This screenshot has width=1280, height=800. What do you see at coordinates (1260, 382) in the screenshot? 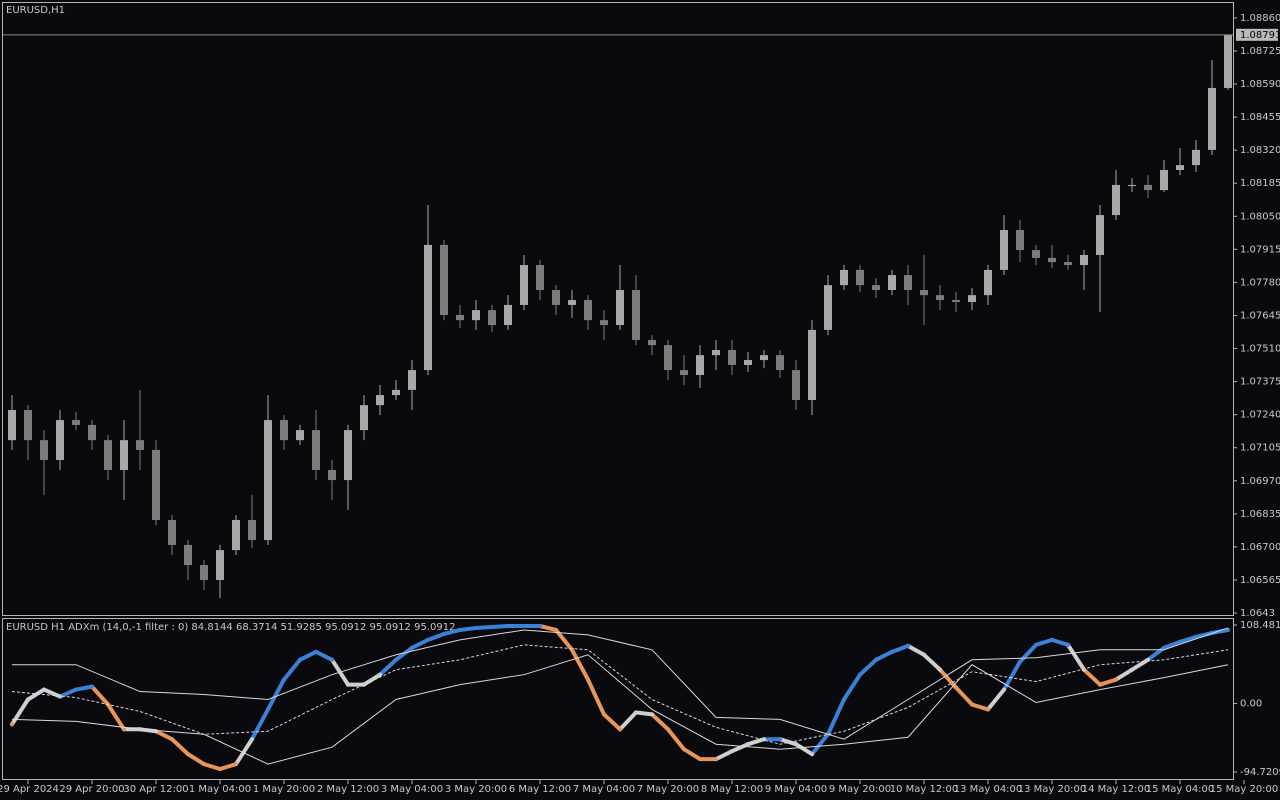
I see `y-tick-label: 1.07375` at bounding box center [1260, 382].